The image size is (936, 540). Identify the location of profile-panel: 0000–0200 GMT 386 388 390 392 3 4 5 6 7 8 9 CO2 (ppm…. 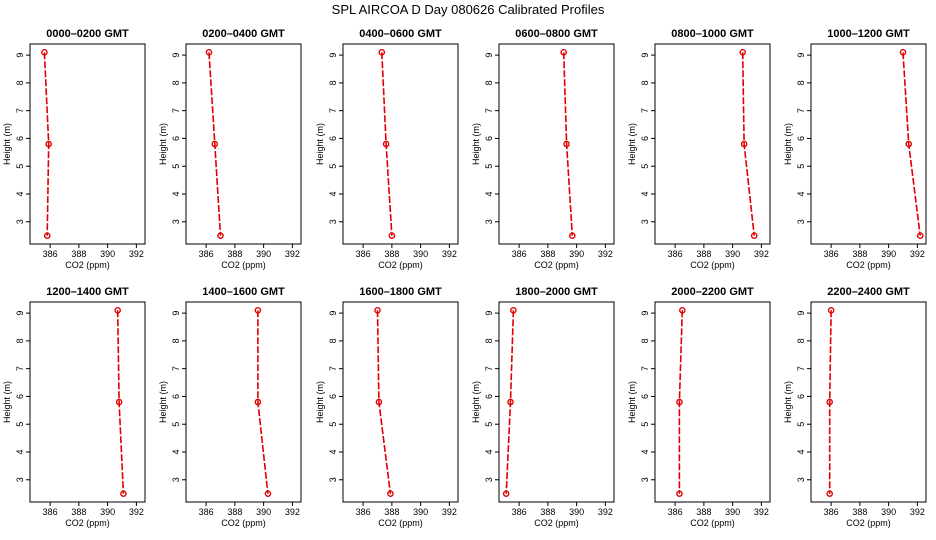
(74, 149).